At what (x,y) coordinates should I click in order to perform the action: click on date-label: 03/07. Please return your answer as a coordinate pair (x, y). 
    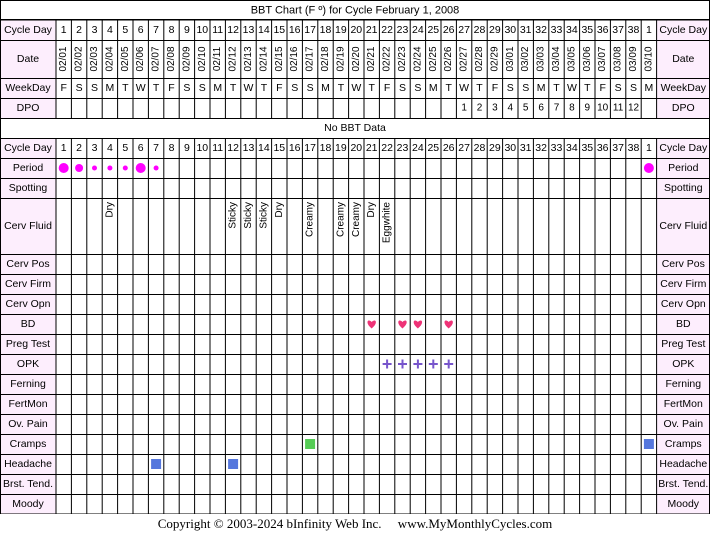
    Looking at the image, I should click on (602, 58).